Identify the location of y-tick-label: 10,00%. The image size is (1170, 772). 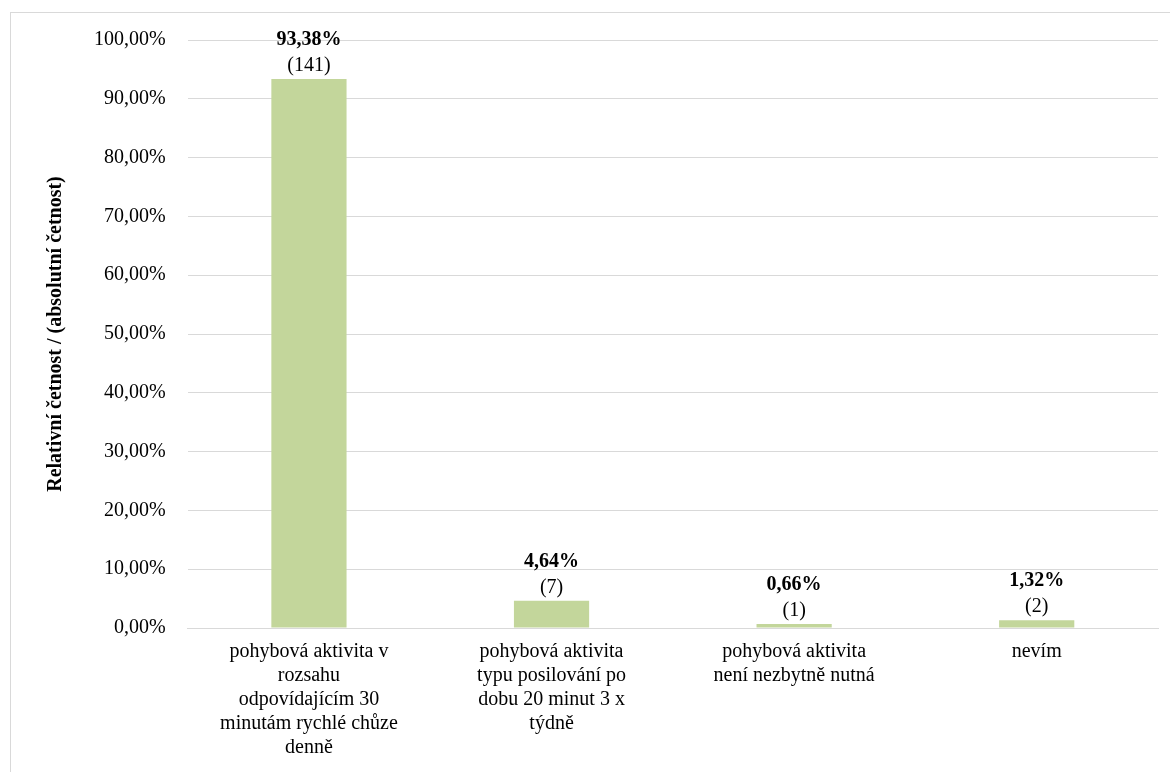
(134, 567).